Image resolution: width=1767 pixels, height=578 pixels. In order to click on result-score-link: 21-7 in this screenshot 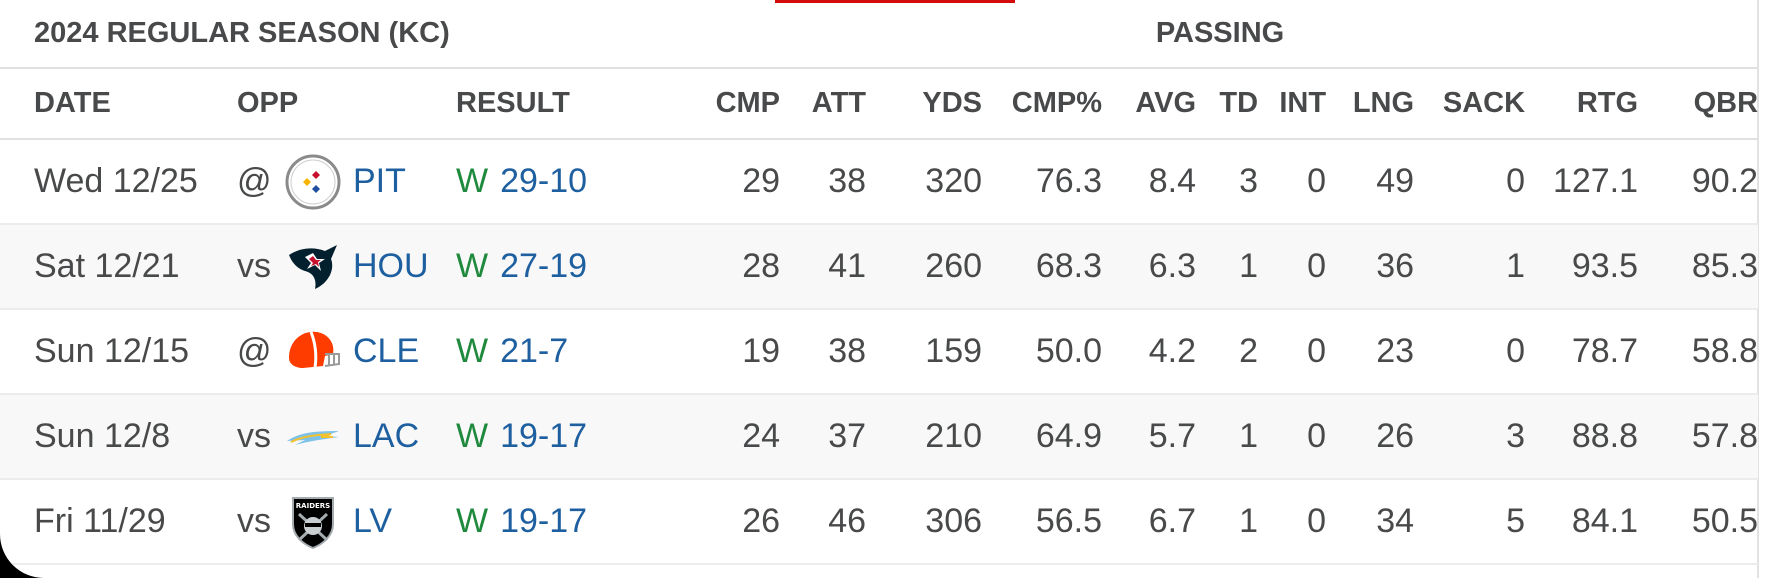, I will do `click(534, 351)`.